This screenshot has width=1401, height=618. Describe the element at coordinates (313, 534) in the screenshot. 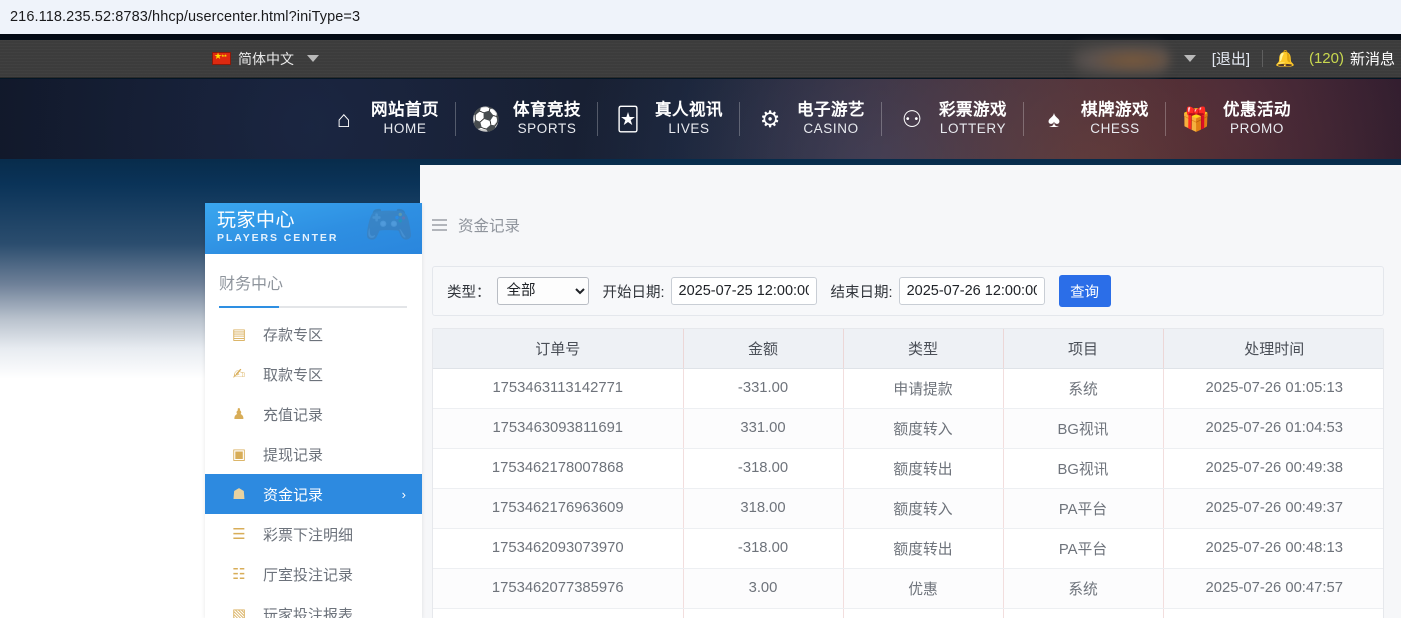

I see `sidebar-item-lottery-bet-detail: ☰ 彩票下注明细` at that location.